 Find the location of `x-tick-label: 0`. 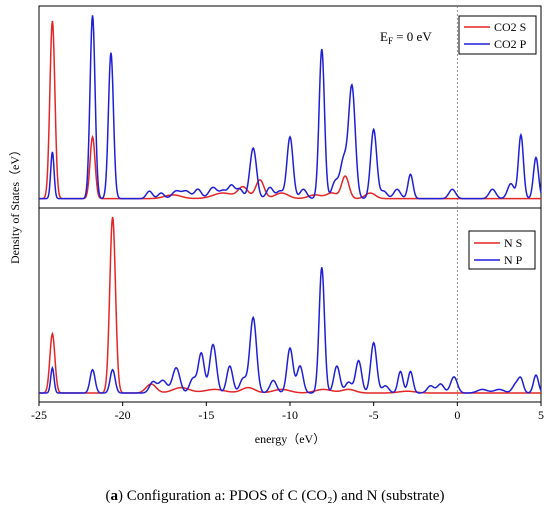

x-tick-label: 0 is located at coordinates (457, 415).